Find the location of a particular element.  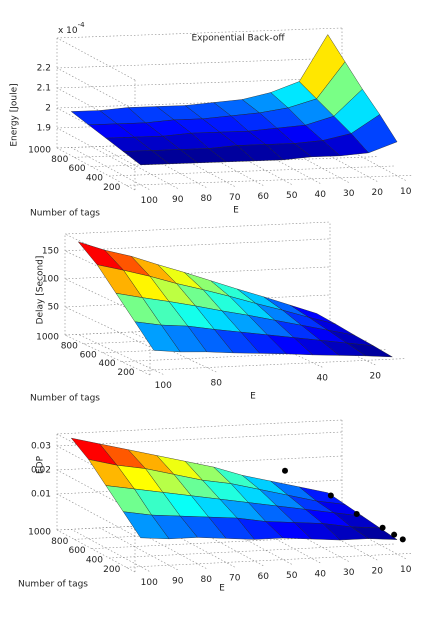

z-axis-label: Delay [Second] is located at coordinates (41, 290).